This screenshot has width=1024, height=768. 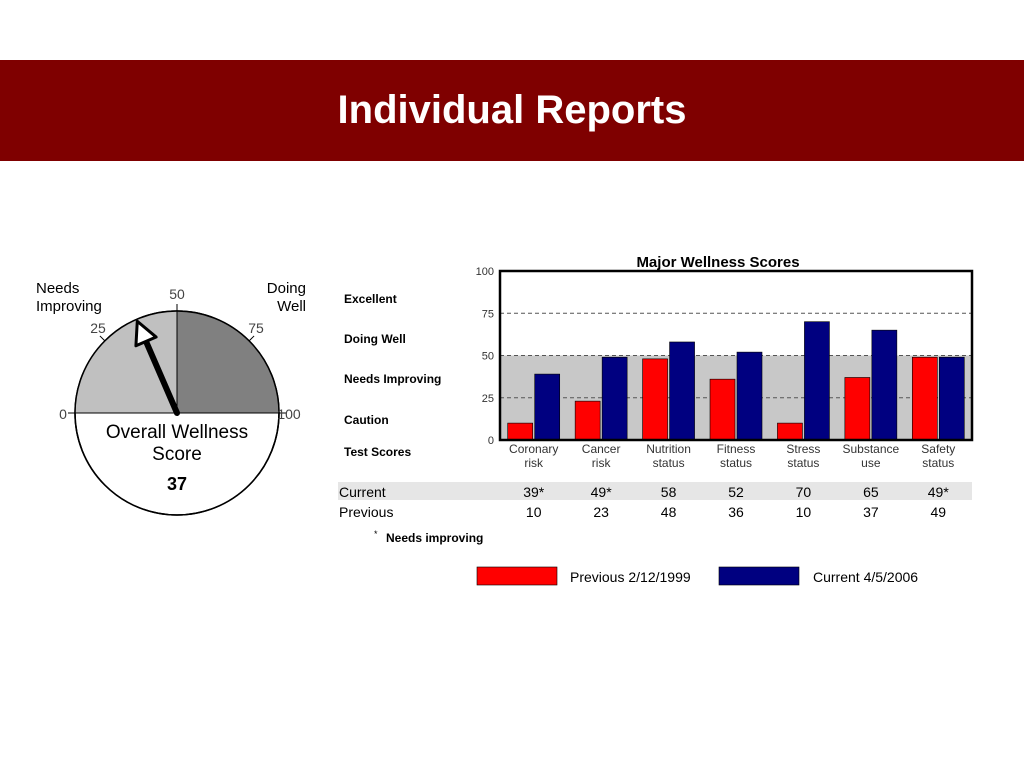 What do you see at coordinates (177, 454) in the screenshot?
I see `gauge-caption: Score` at bounding box center [177, 454].